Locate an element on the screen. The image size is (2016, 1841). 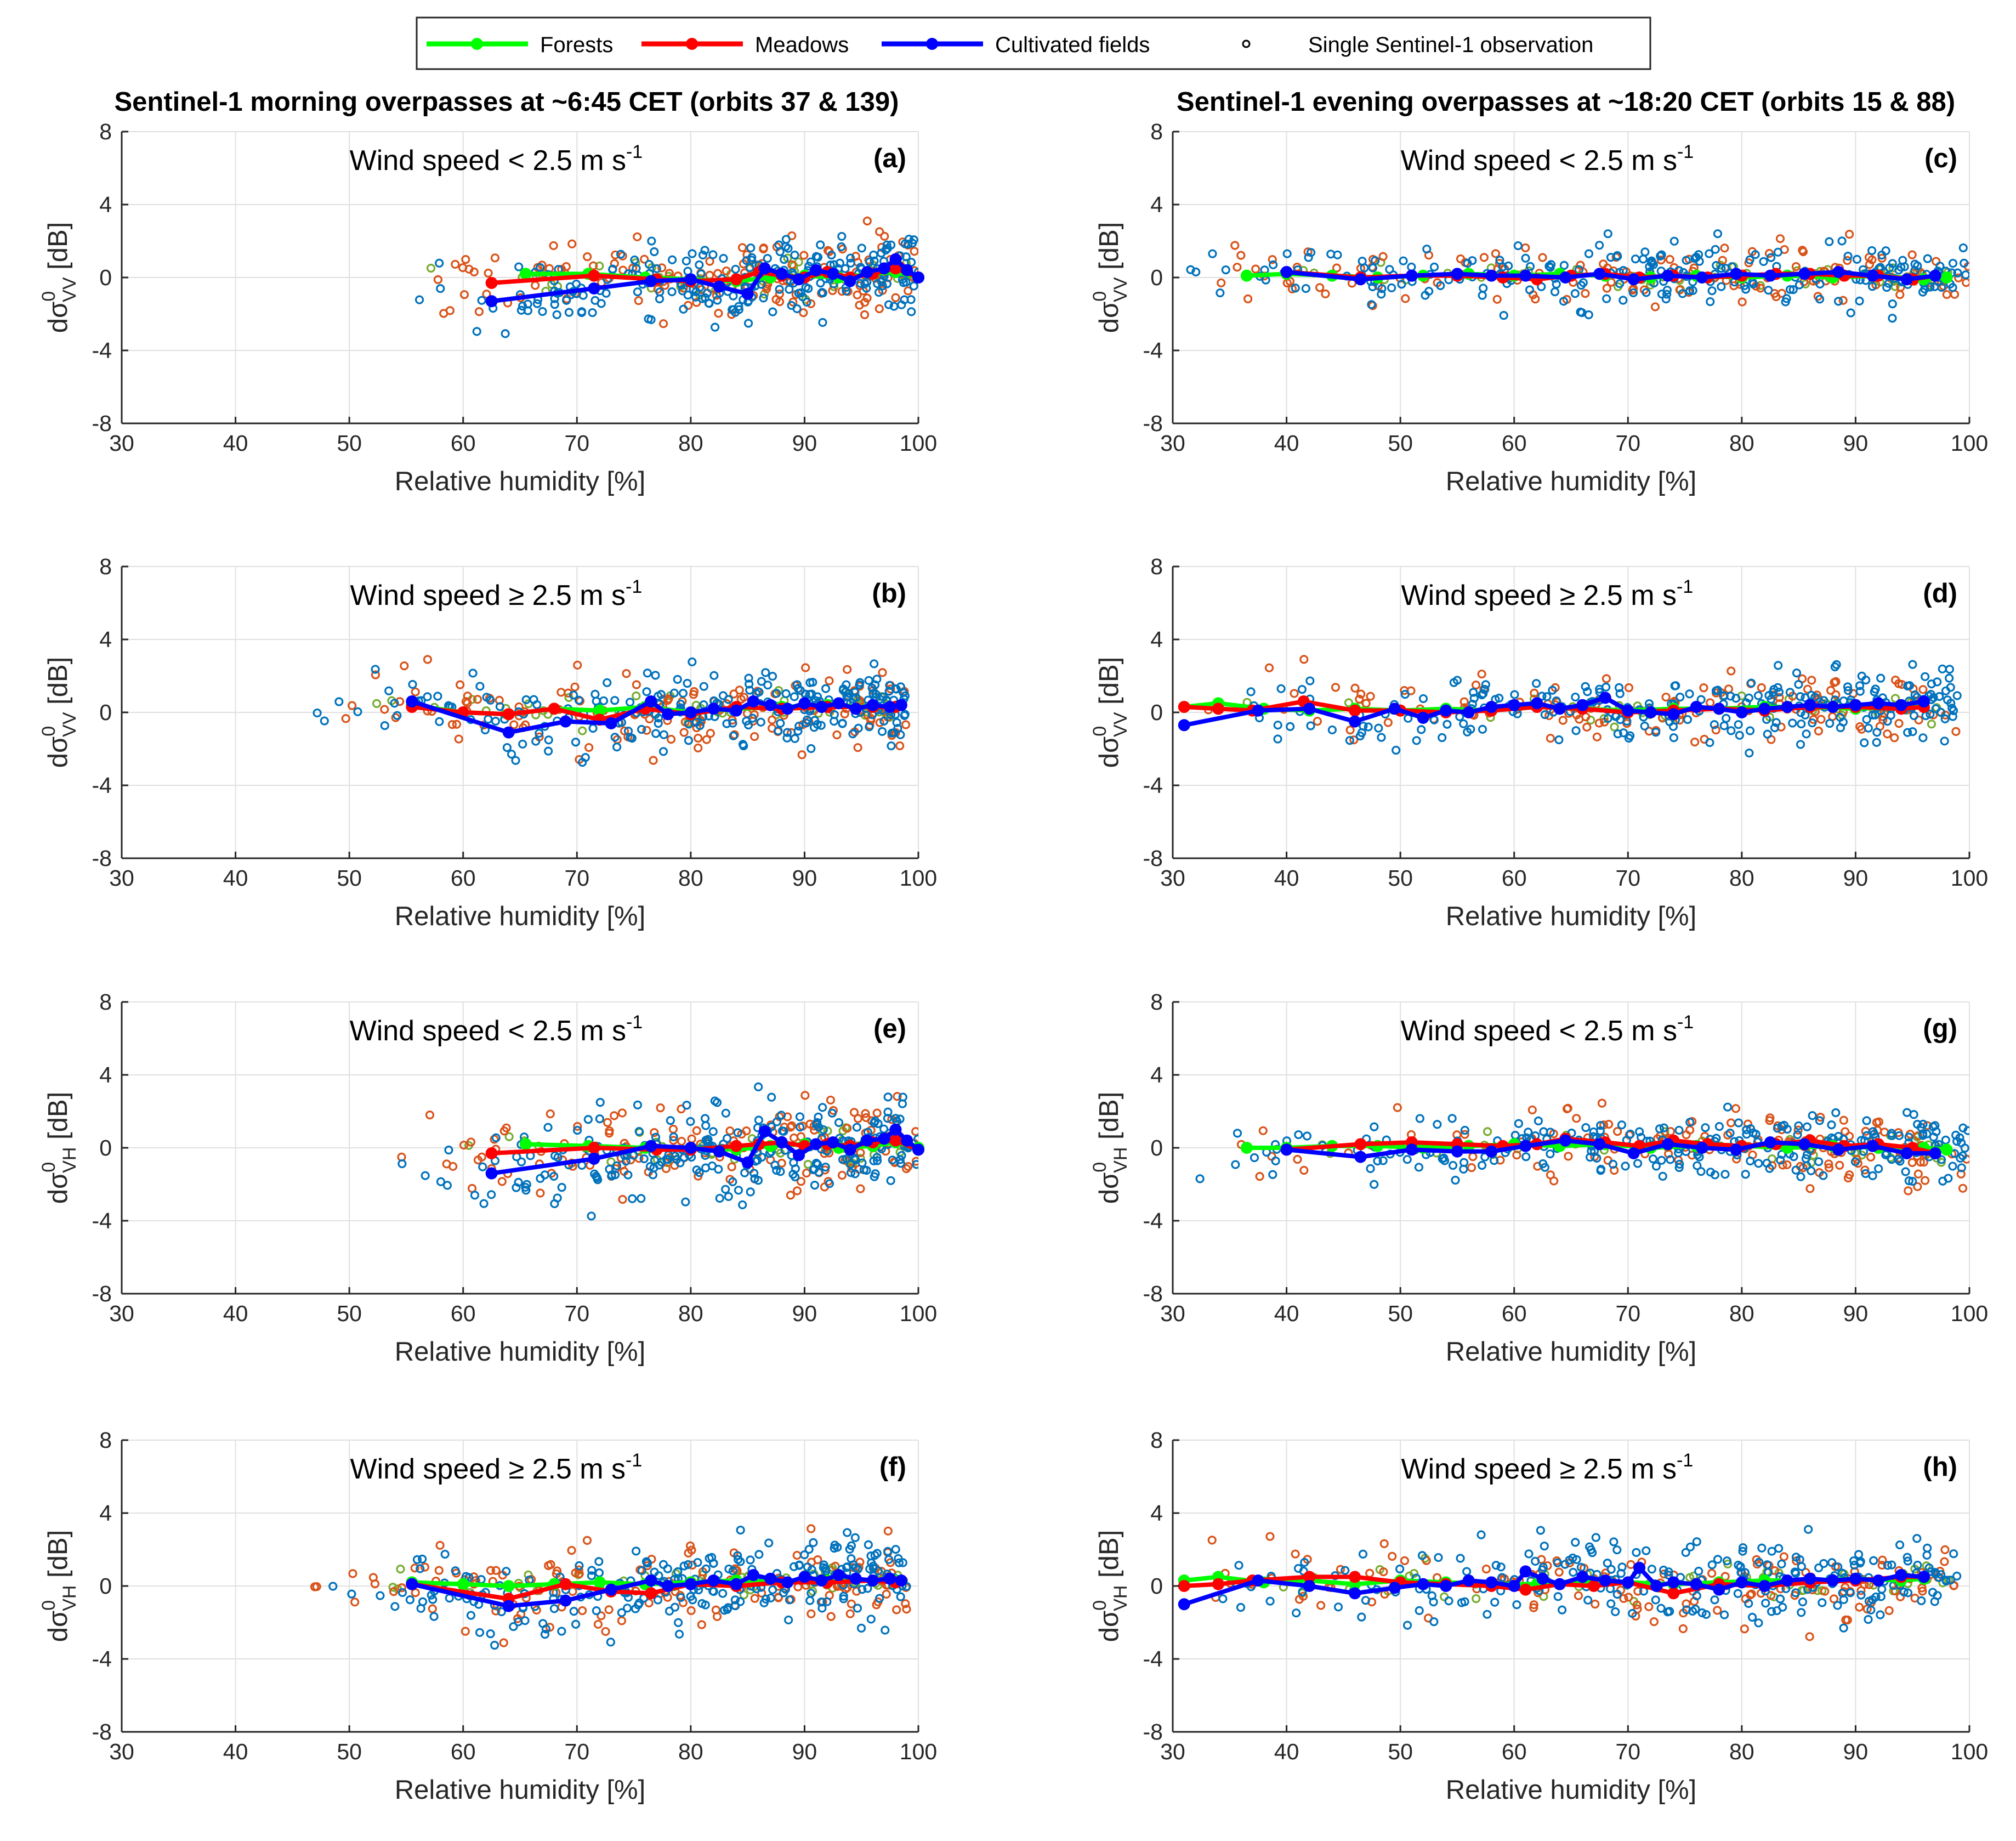
x-tick-label: 60 is located at coordinates (463, 1313).